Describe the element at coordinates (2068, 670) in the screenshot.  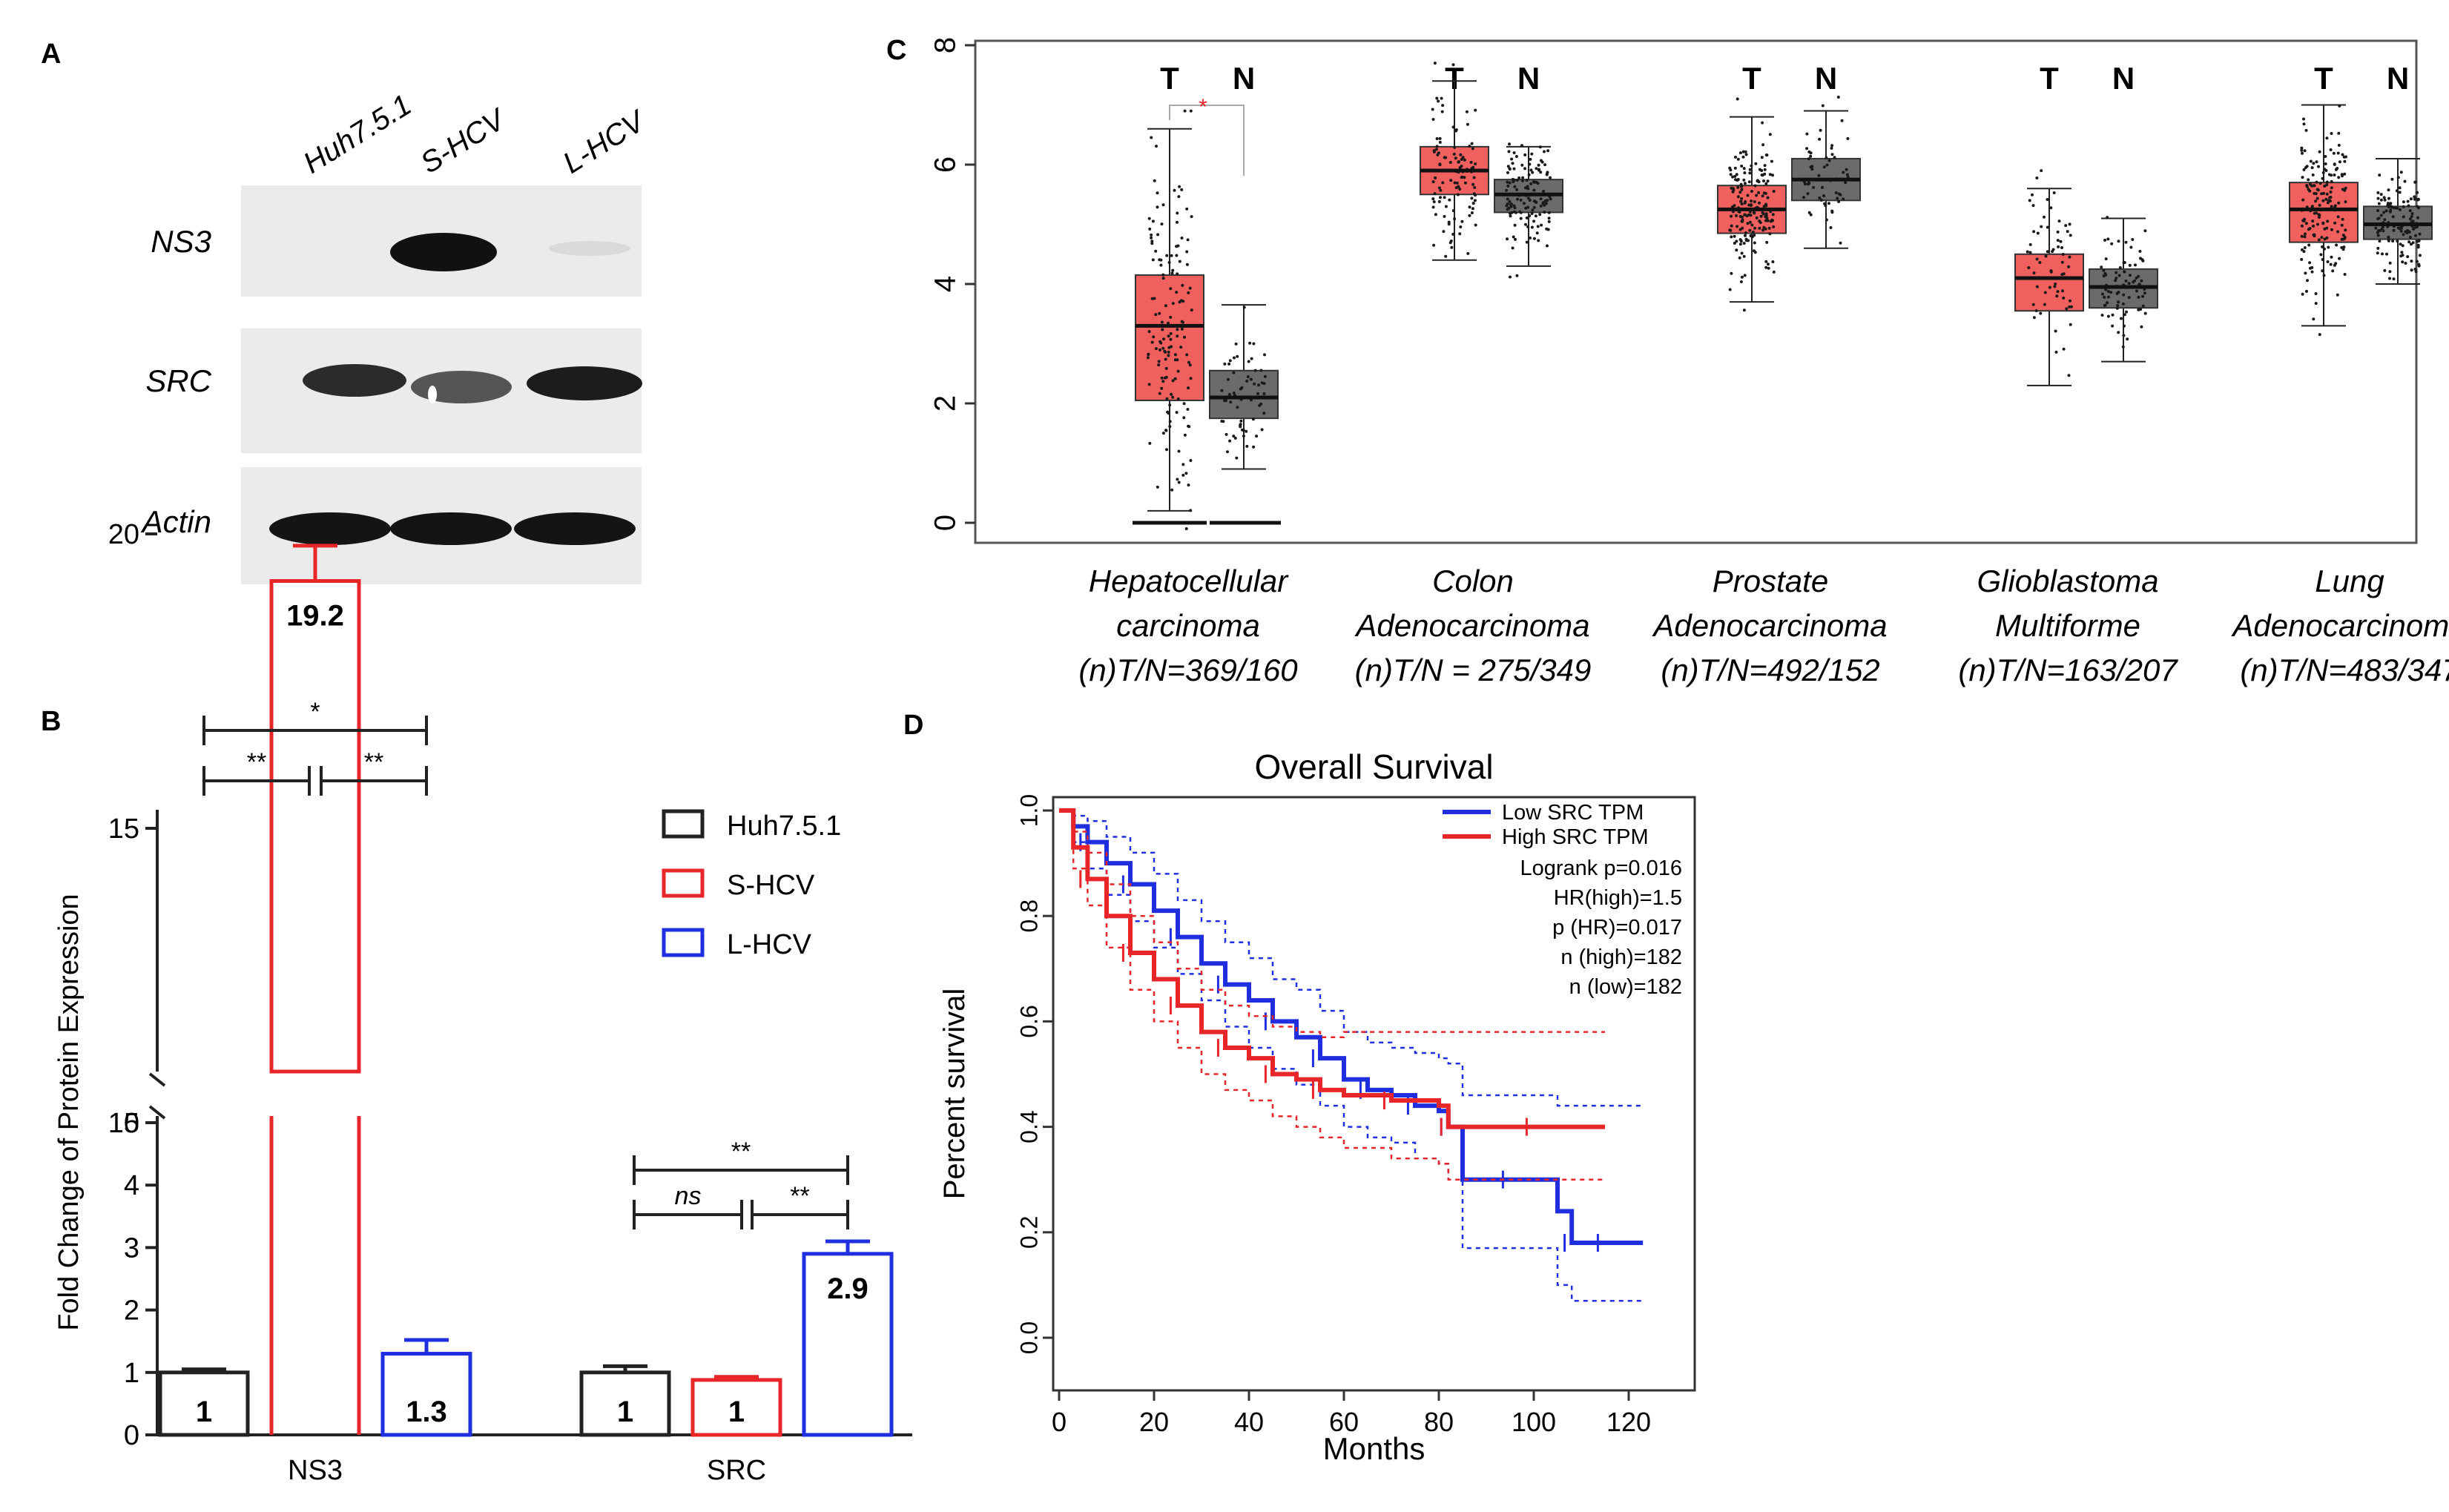
I see `group-label: (n)T/N=163/207` at that location.